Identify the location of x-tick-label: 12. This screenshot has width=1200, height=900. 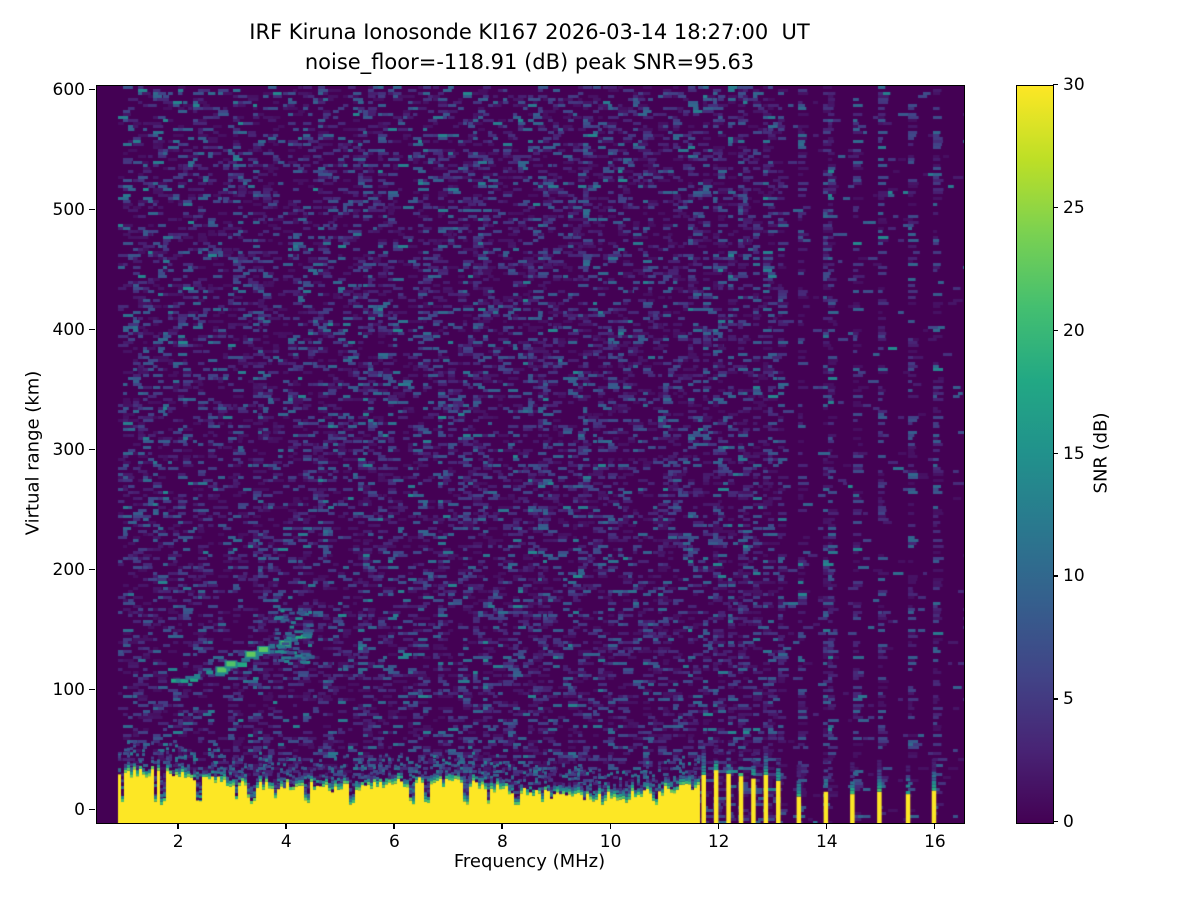
(718, 842).